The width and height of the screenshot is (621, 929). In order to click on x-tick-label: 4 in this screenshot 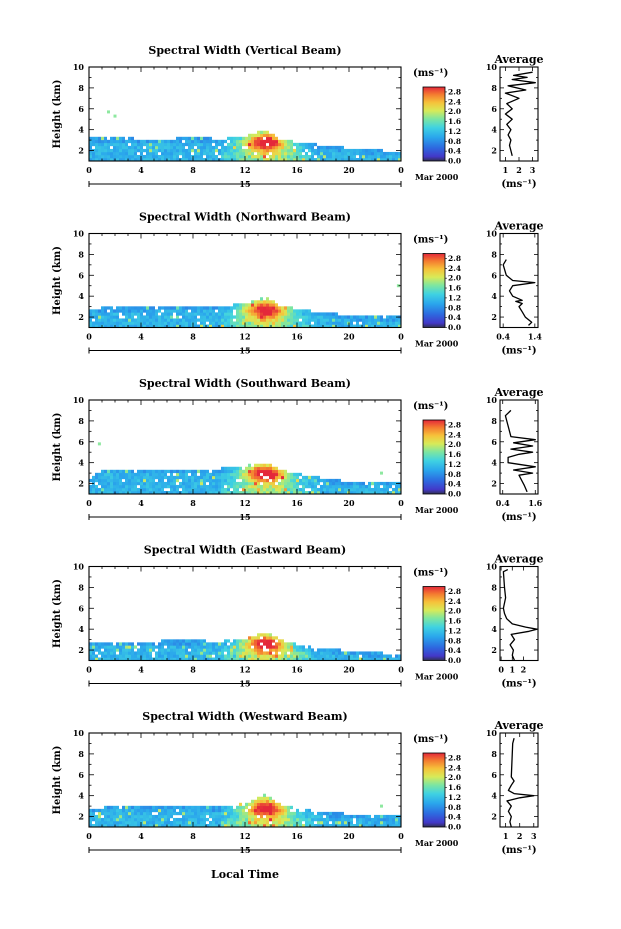, I will do `click(141, 337)`.